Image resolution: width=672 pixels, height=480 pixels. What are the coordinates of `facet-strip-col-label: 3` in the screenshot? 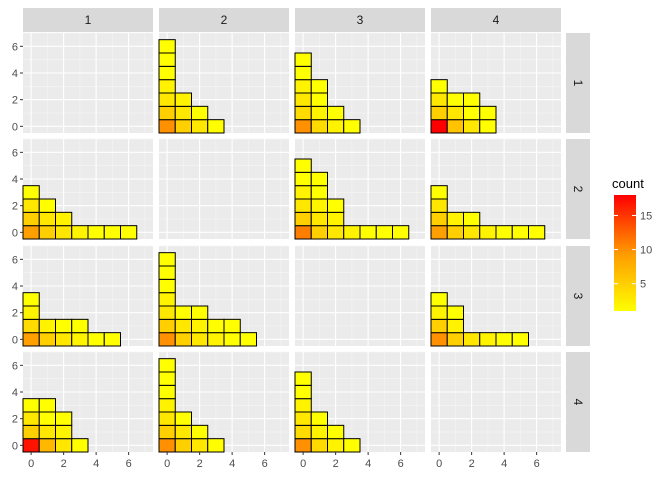 It's located at (360, 20).